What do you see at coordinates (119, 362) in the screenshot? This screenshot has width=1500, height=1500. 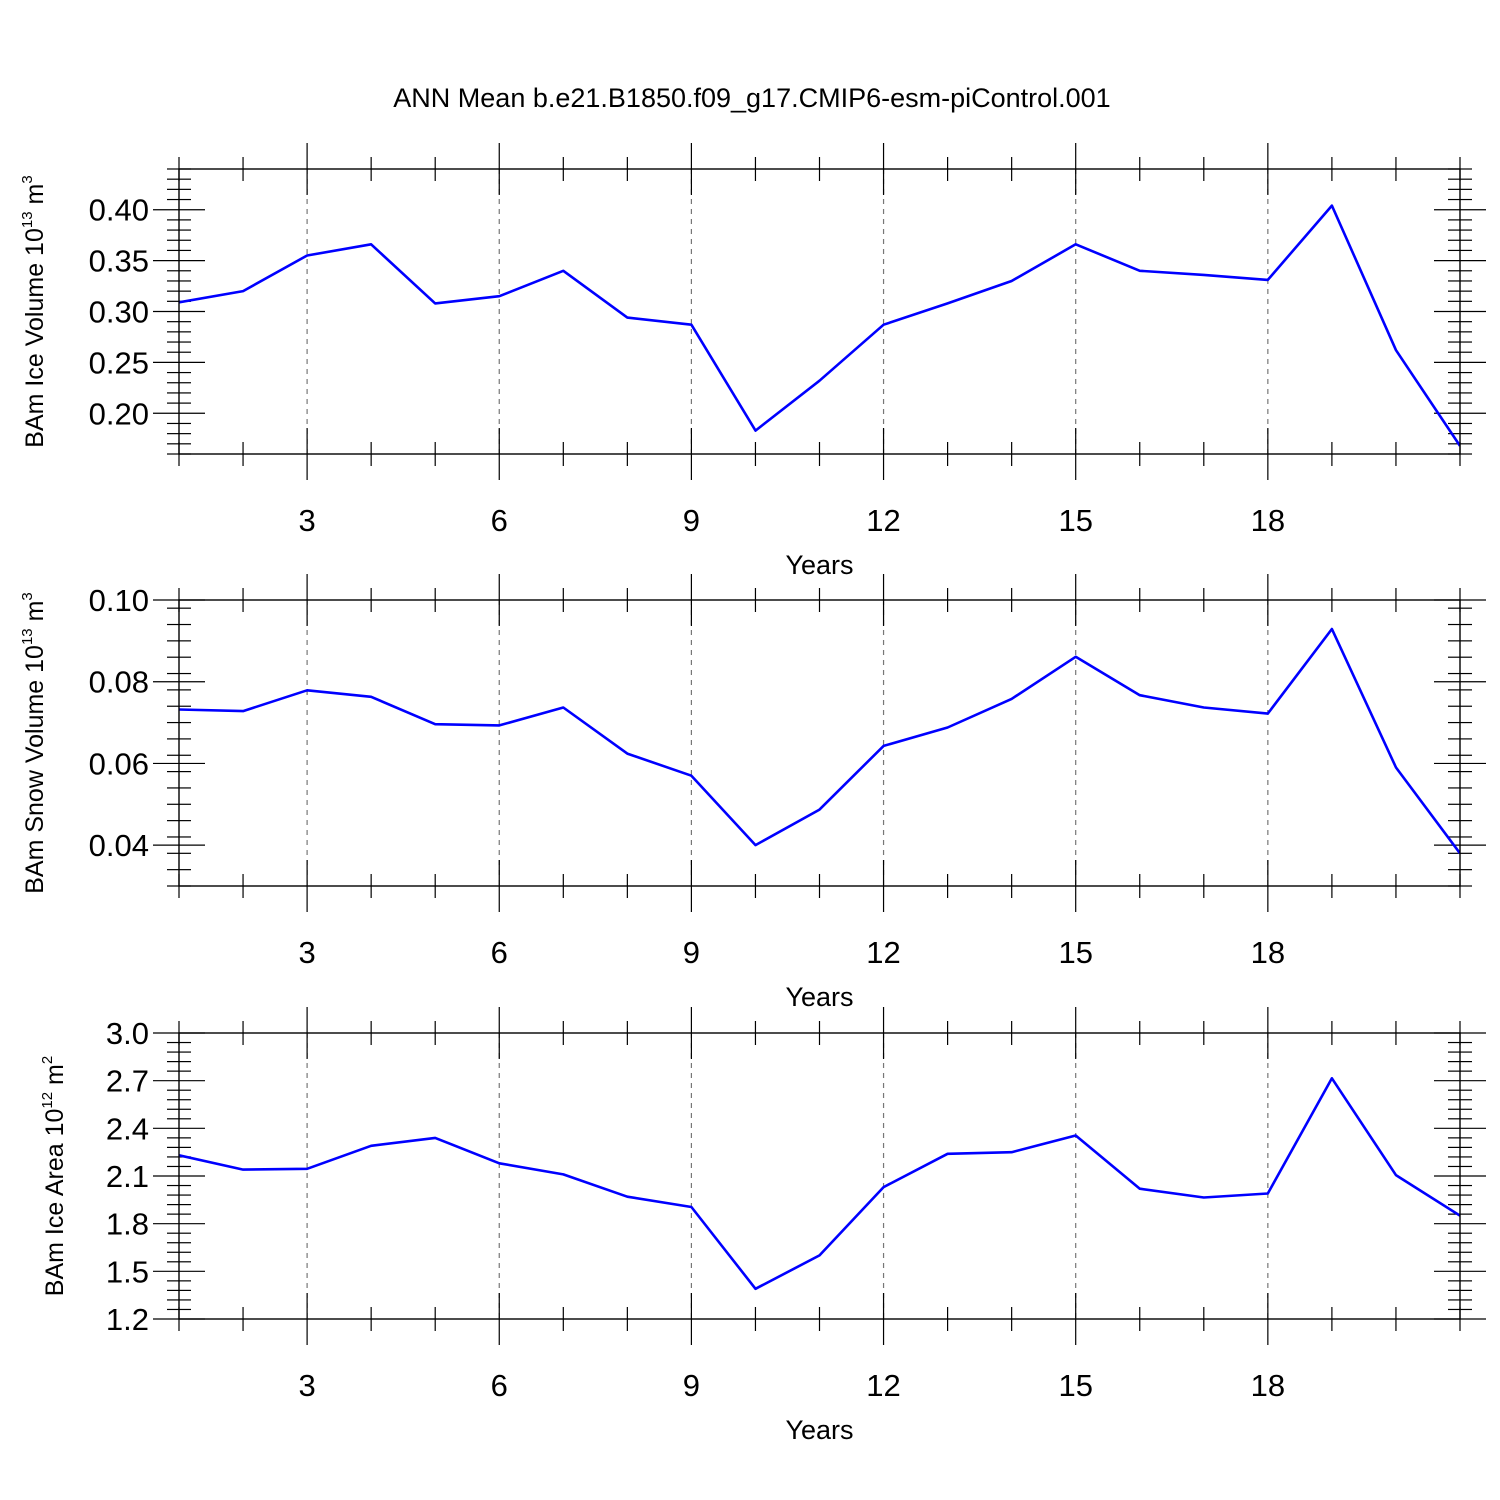 I see `y-tick-label: 0.25` at bounding box center [119, 362].